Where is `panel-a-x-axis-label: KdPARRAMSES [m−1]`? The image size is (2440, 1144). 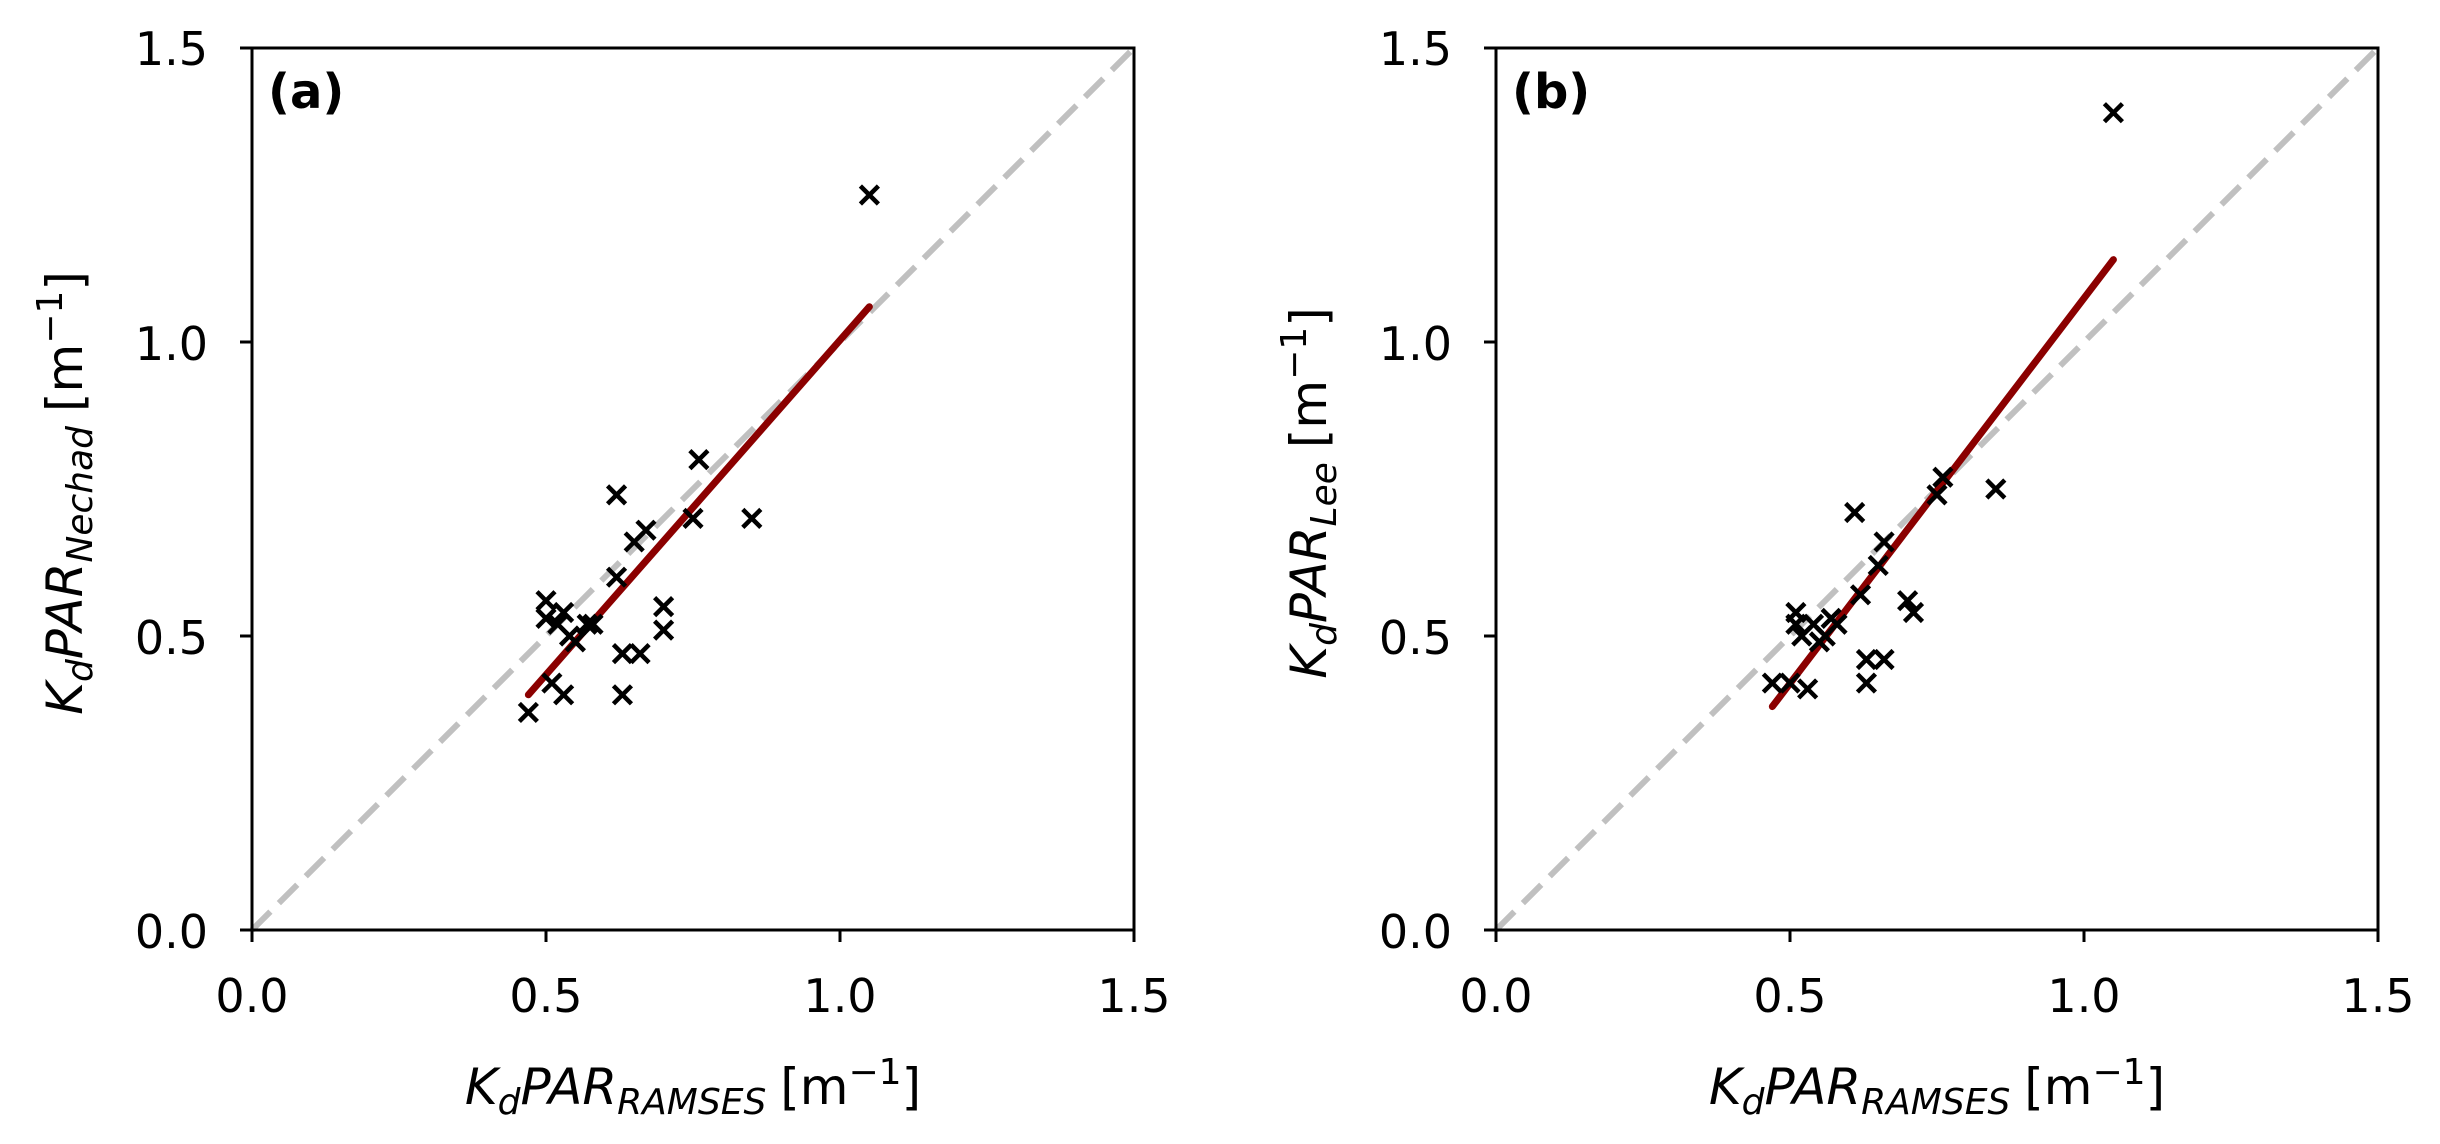 panel-a-x-axis-label: KdPARRAMSES [m−1] is located at coordinates (693, 1087).